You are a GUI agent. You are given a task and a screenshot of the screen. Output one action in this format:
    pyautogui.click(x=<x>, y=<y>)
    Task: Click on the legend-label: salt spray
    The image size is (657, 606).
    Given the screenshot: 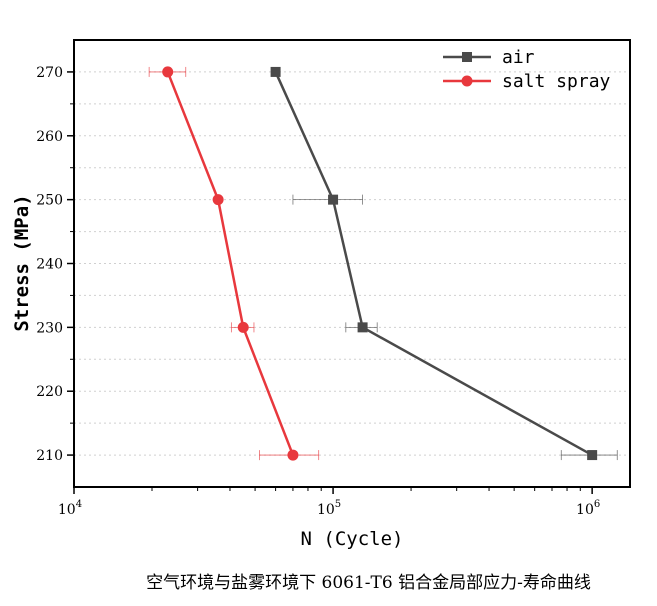 What is the action you would take?
    pyautogui.click(x=556, y=81)
    